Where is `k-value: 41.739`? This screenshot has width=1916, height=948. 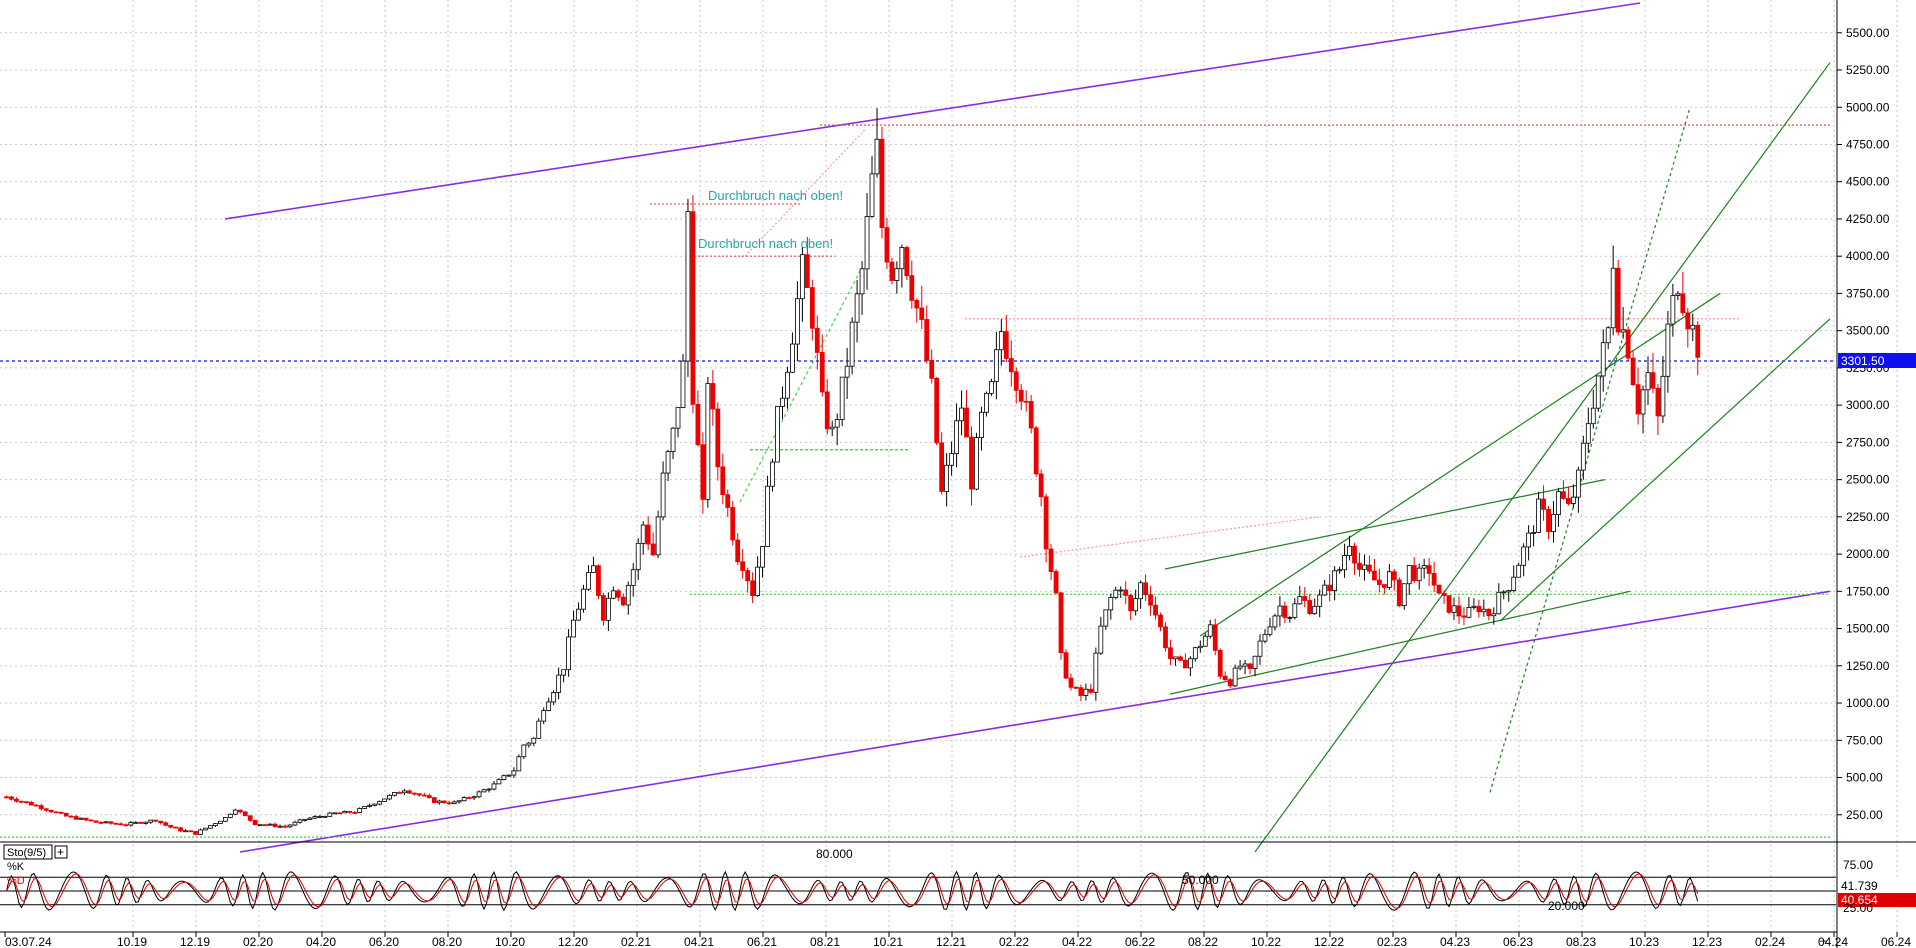
k-value: 41.739 is located at coordinates (1859, 886).